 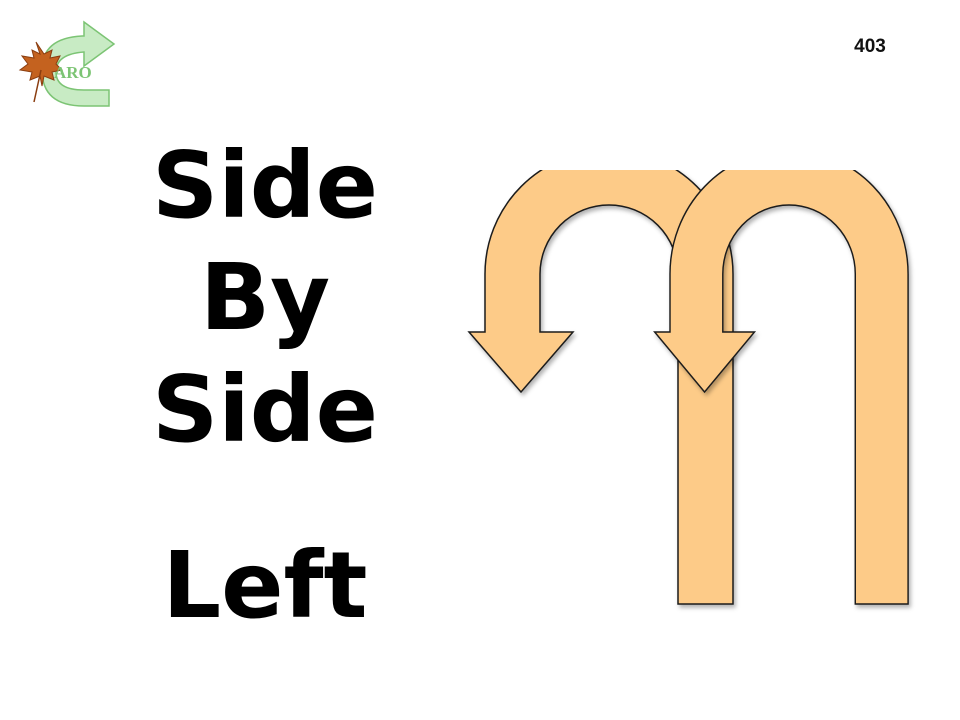 What do you see at coordinates (870, 46) in the screenshot?
I see `slide-number: 403` at bounding box center [870, 46].